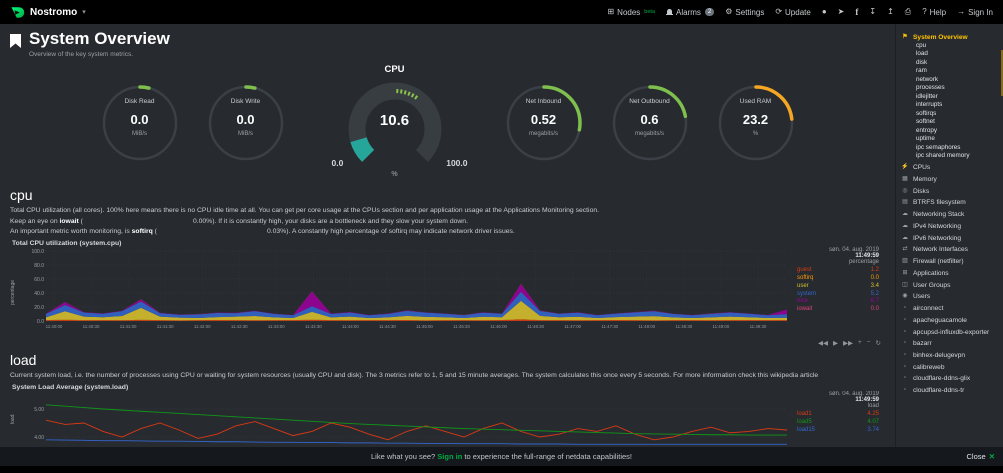  Describe the element at coordinates (649, 133) in the screenshot. I see `gauge-unit: megabits/s` at that location.